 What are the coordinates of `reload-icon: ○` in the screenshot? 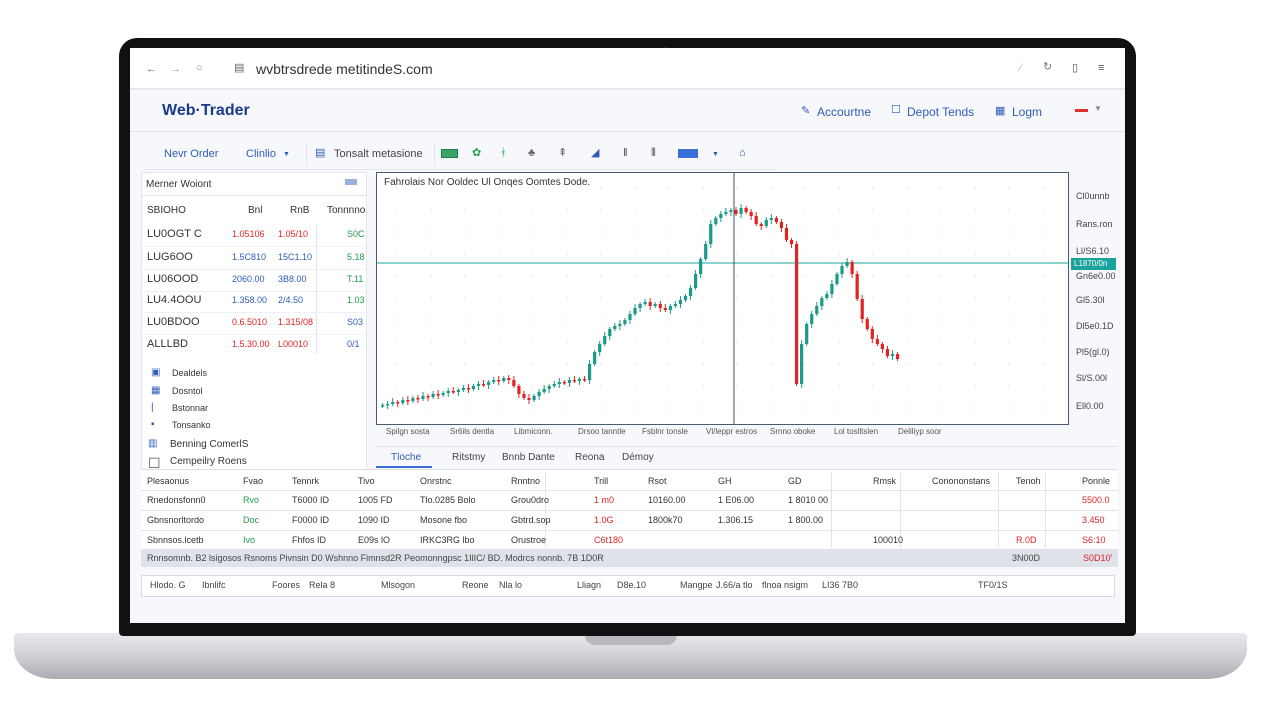 It's located at (199, 68).